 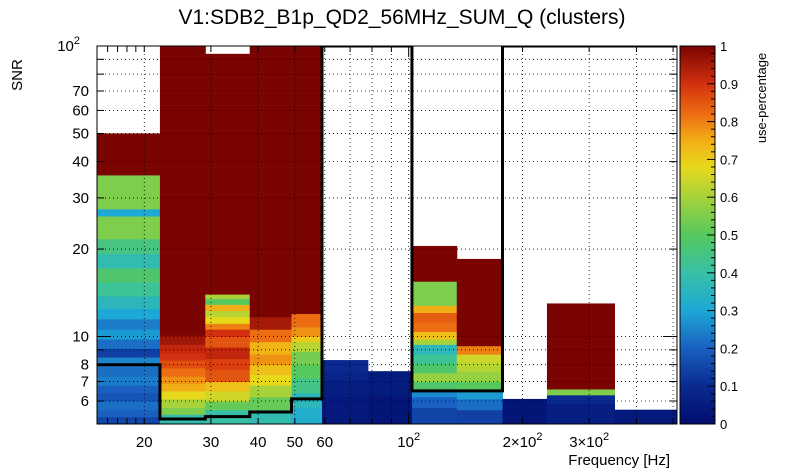 I want to click on y-tick-label: 8, so click(x=85, y=365).